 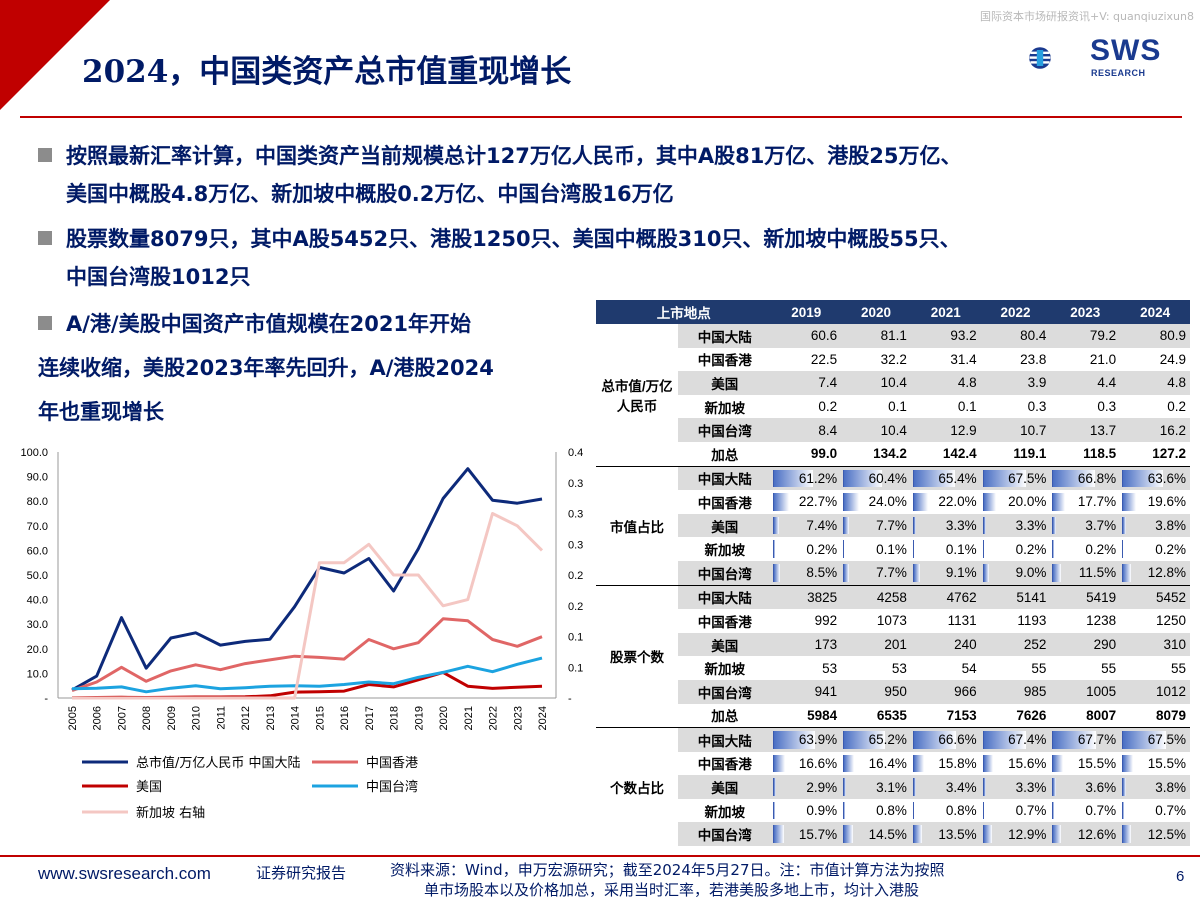 I want to click on header-year: 2020, so click(x=876, y=312).